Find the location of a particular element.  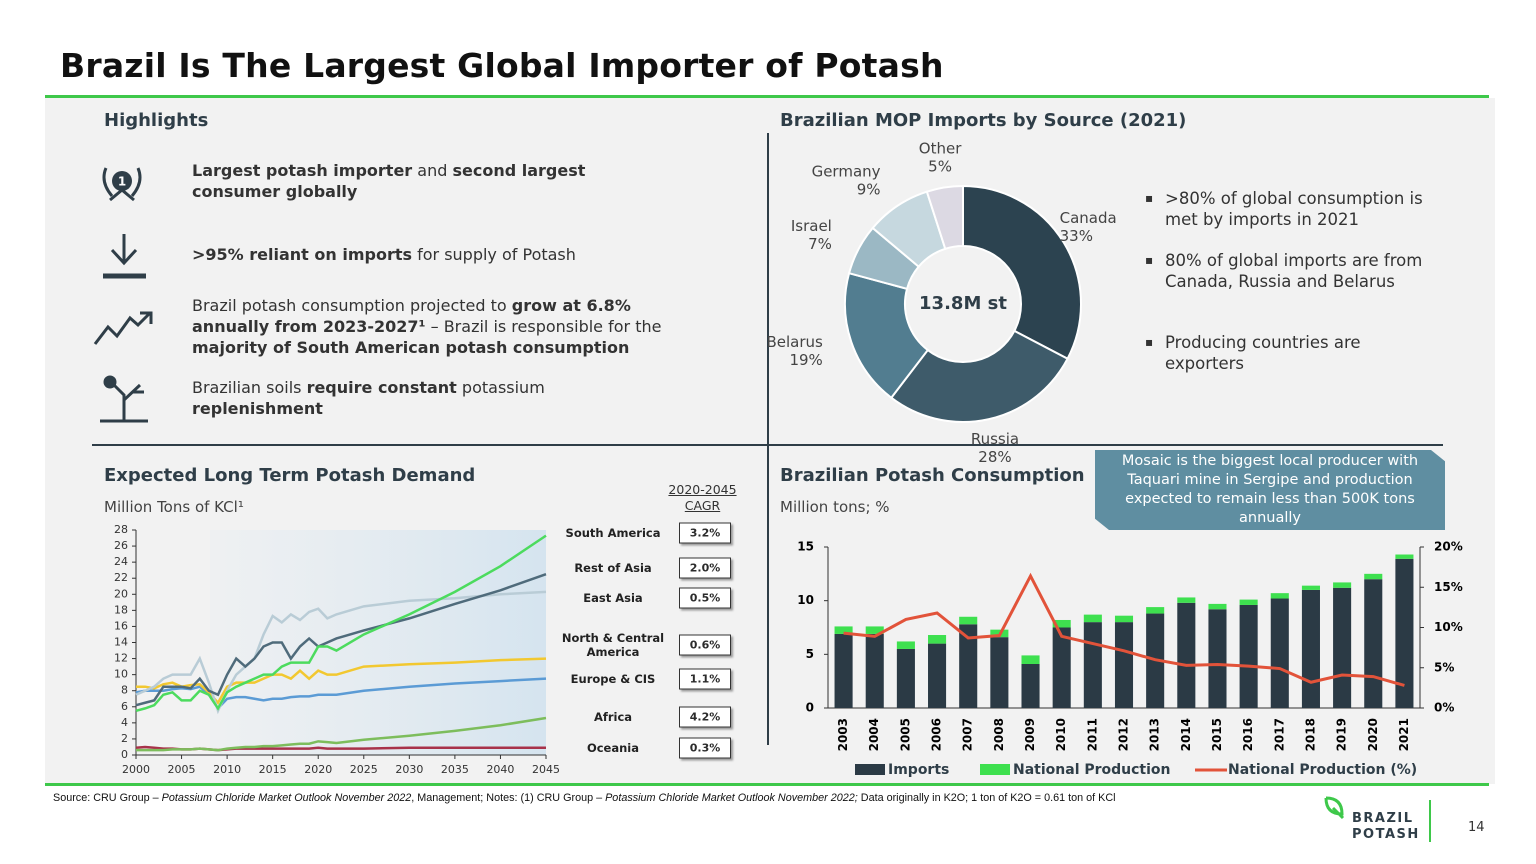

x-tick-label: 2006 is located at coordinates (937, 734).